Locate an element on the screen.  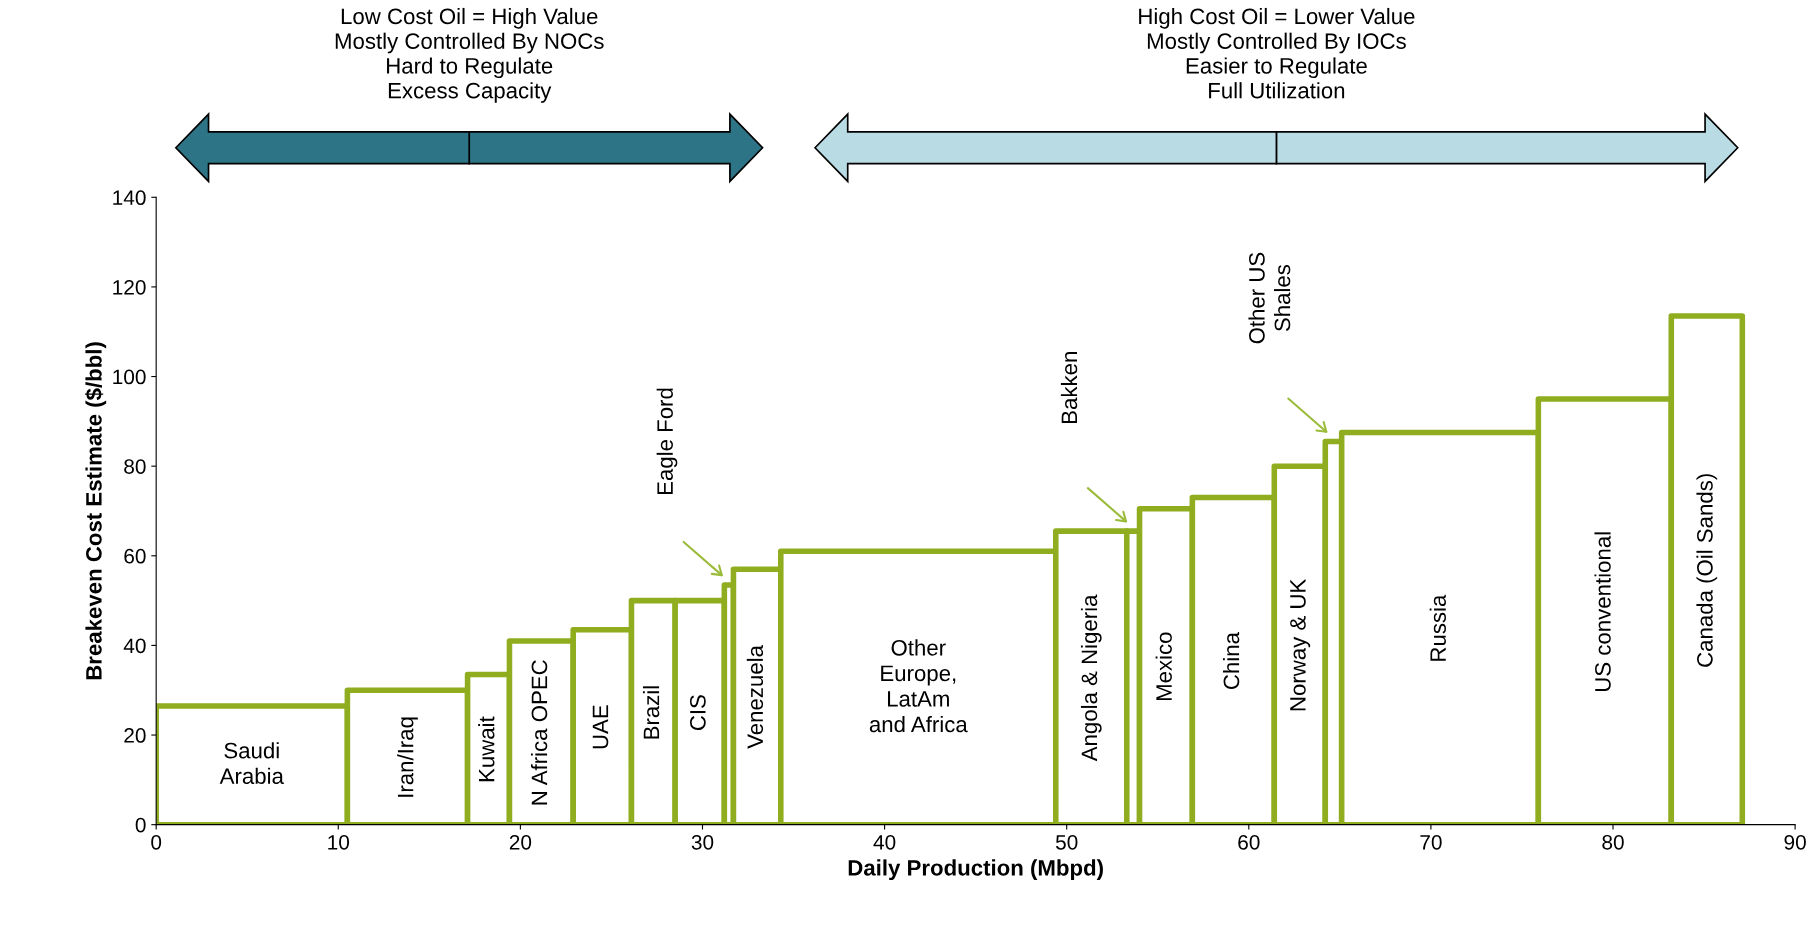
annotation: Saudi Arabia is located at coordinates (251, 763).